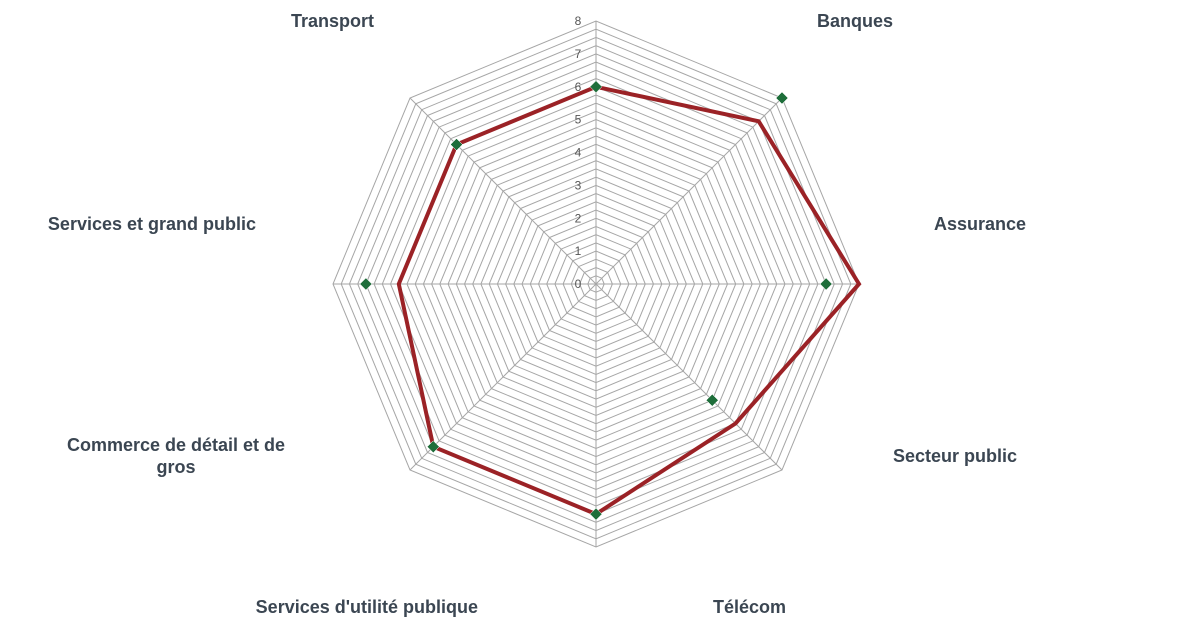 Image resolution: width=1192 pixels, height=630 pixels. I want to click on tick-label: 1, so click(578, 251).